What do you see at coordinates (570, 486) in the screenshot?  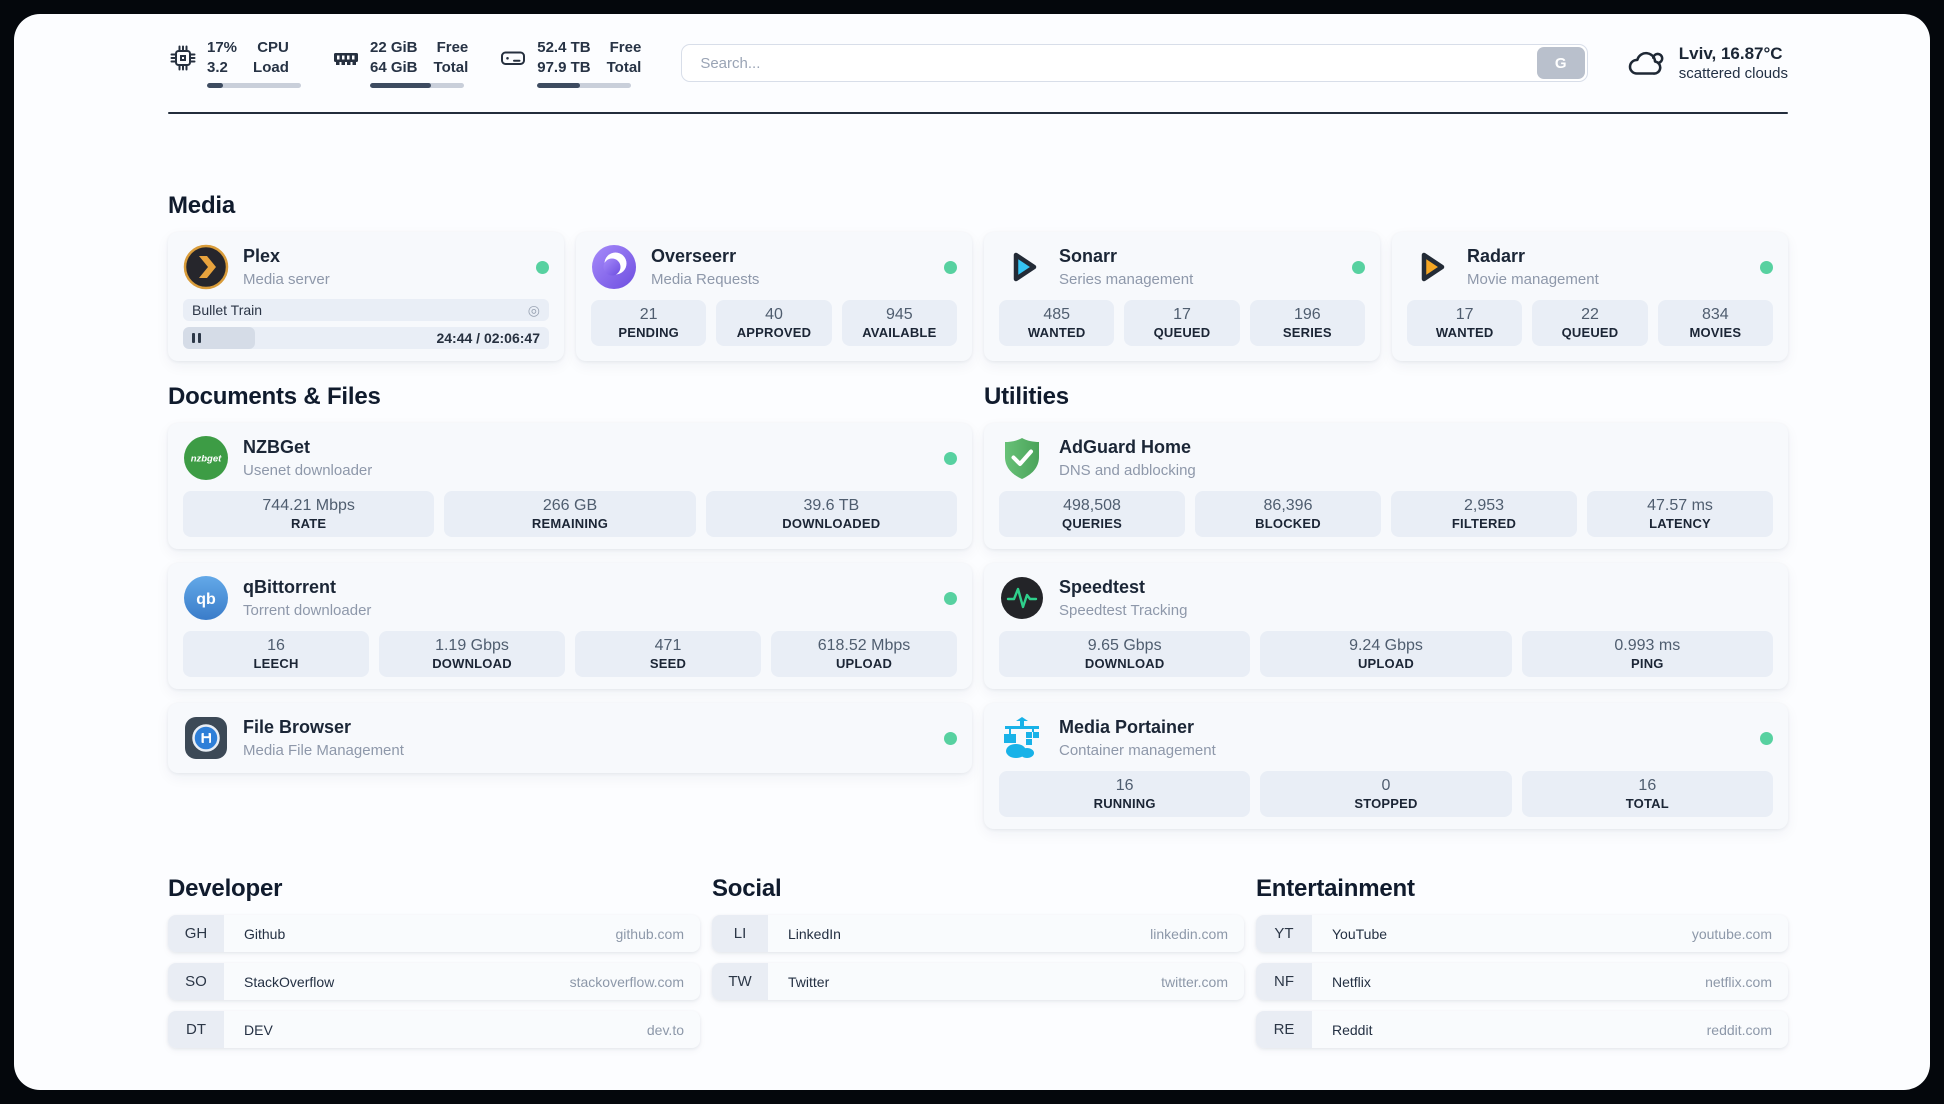 I see `app-card-nzbget: nzbget NZBGet Usenet downloader 74` at bounding box center [570, 486].